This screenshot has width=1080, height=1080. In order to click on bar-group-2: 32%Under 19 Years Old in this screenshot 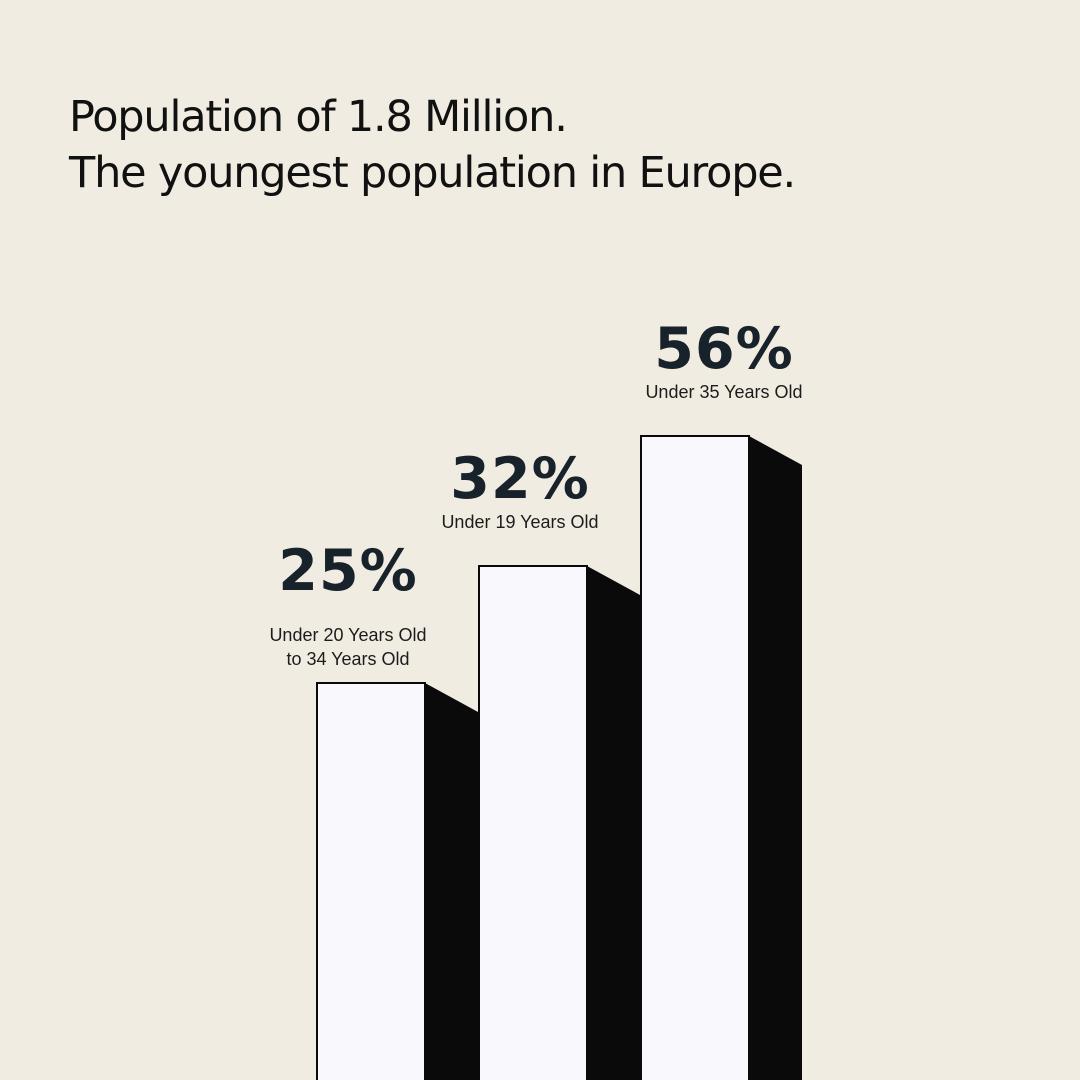, I will do `click(540, 763)`.